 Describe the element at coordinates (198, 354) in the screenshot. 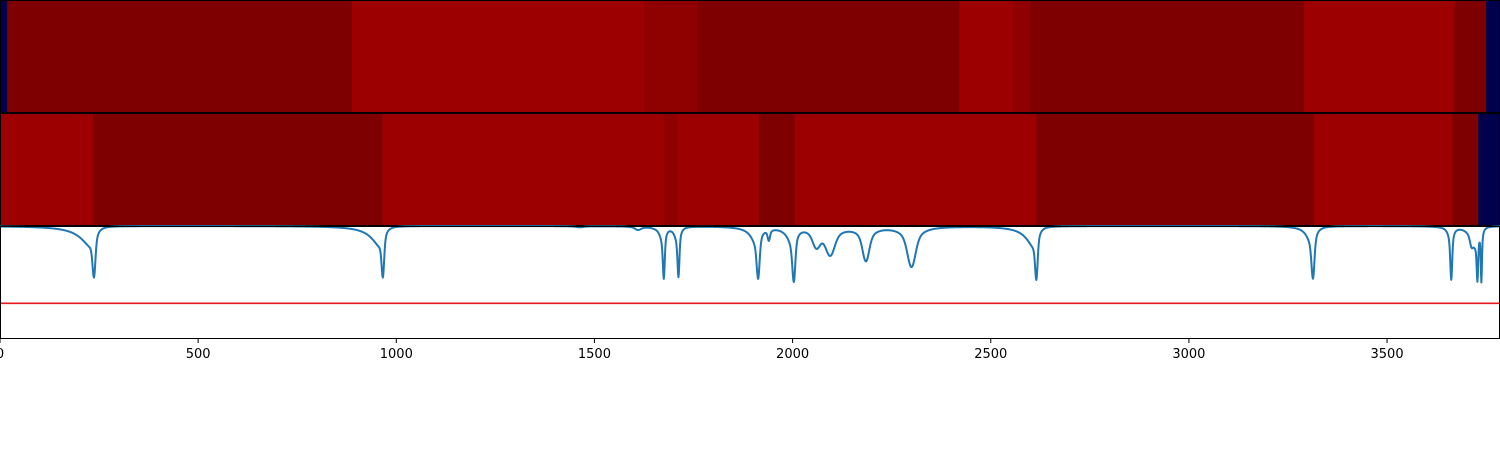

I see `x-tick-label: 500` at that location.